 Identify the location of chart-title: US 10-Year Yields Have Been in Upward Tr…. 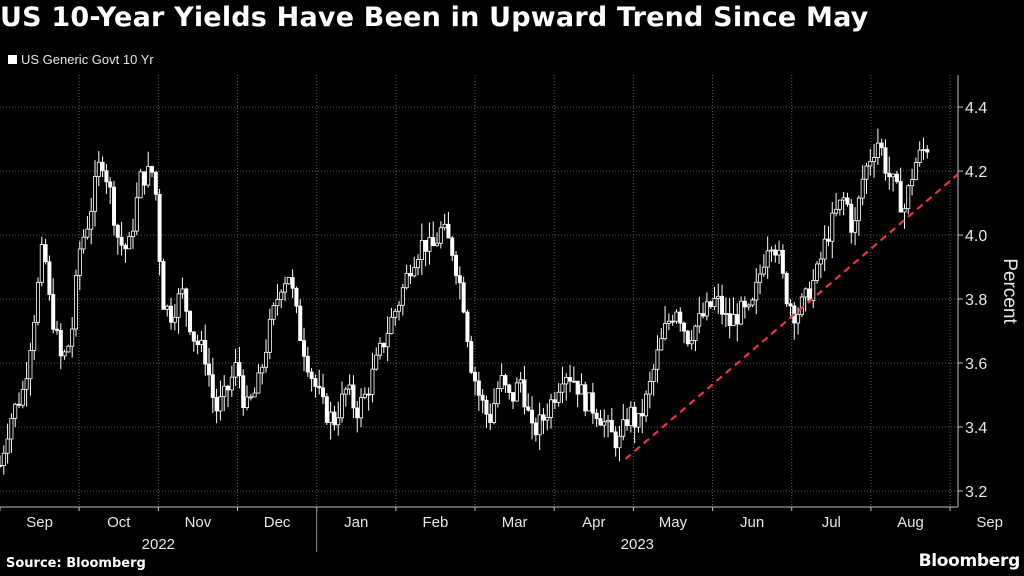
(434, 17).